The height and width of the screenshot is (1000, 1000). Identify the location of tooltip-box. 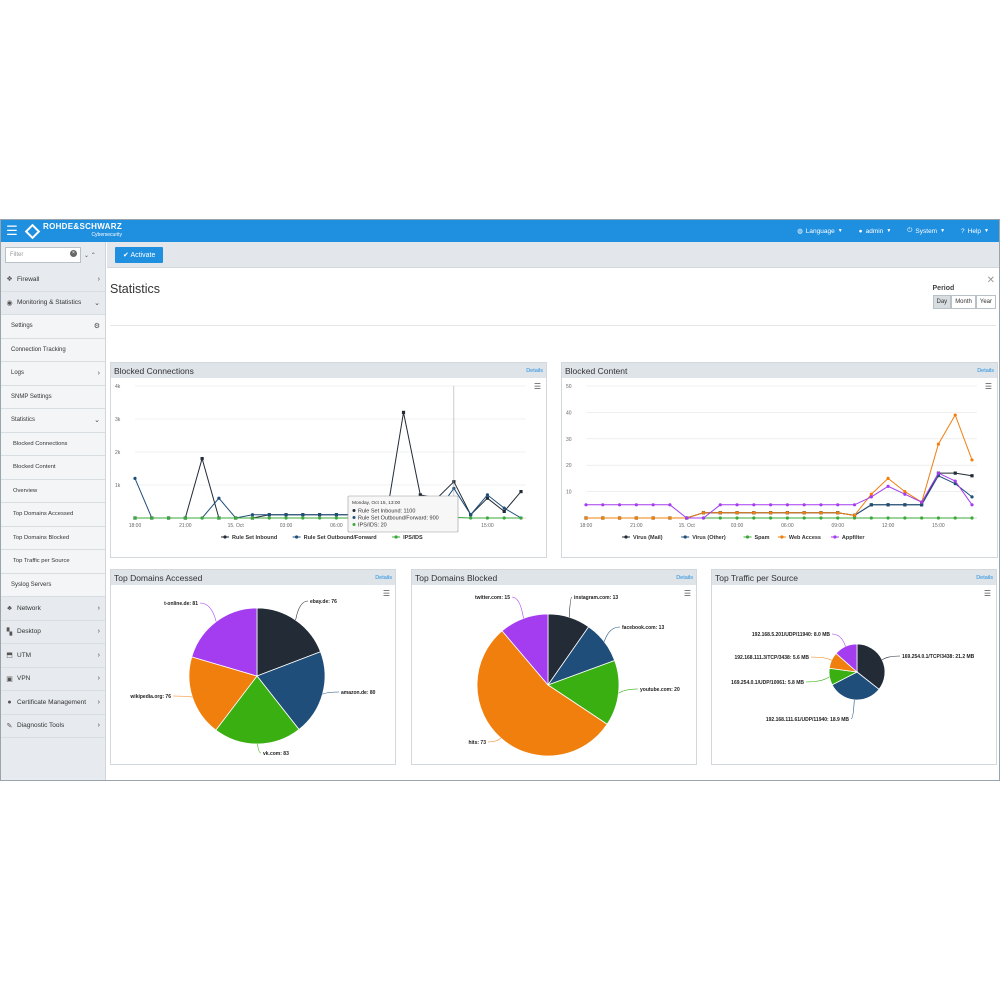
(403, 514).